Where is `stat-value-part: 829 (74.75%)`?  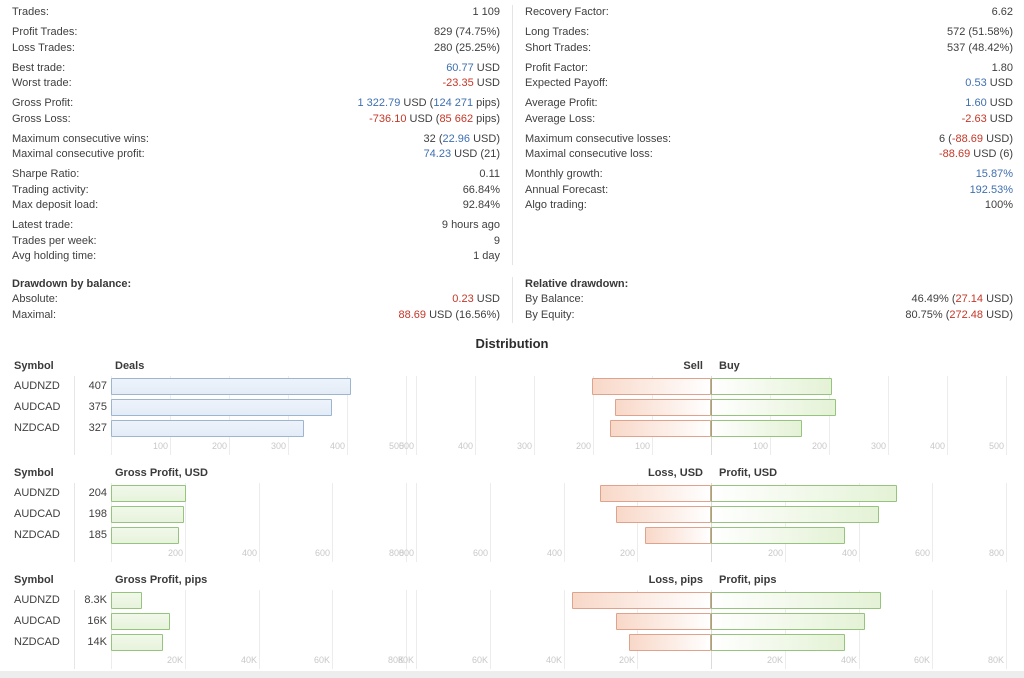
stat-value-part: 829 (74.75%) is located at coordinates (466, 32).